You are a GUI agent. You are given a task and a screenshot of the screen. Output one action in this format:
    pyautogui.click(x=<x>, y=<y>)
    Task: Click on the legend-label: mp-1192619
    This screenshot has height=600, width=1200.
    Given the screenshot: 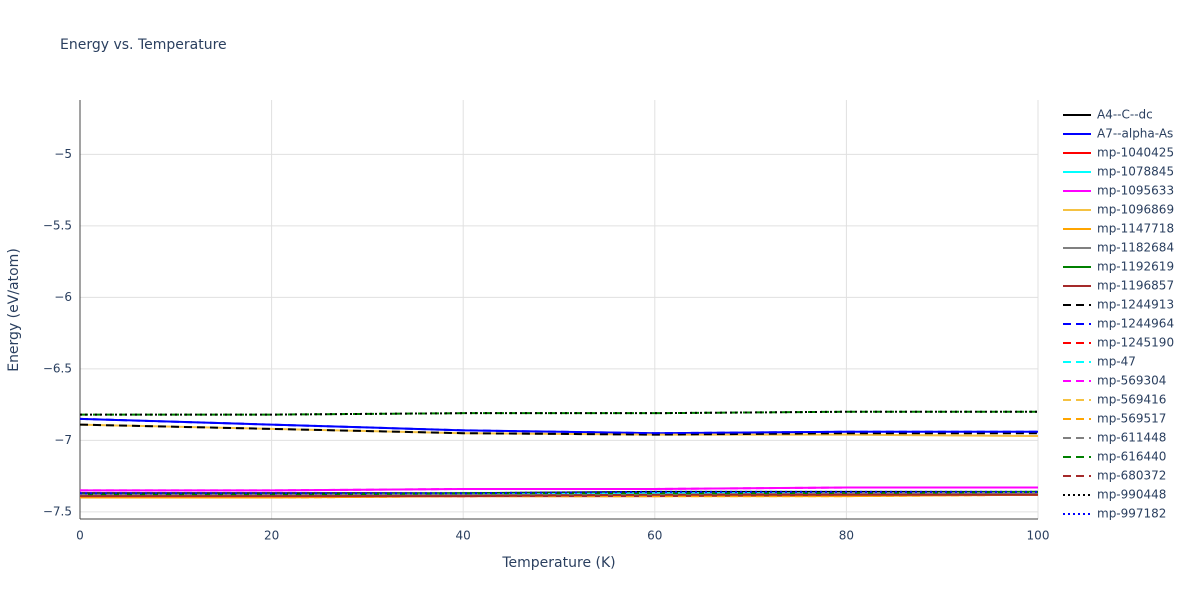 What is the action you would take?
    pyautogui.click(x=1135, y=267)
    